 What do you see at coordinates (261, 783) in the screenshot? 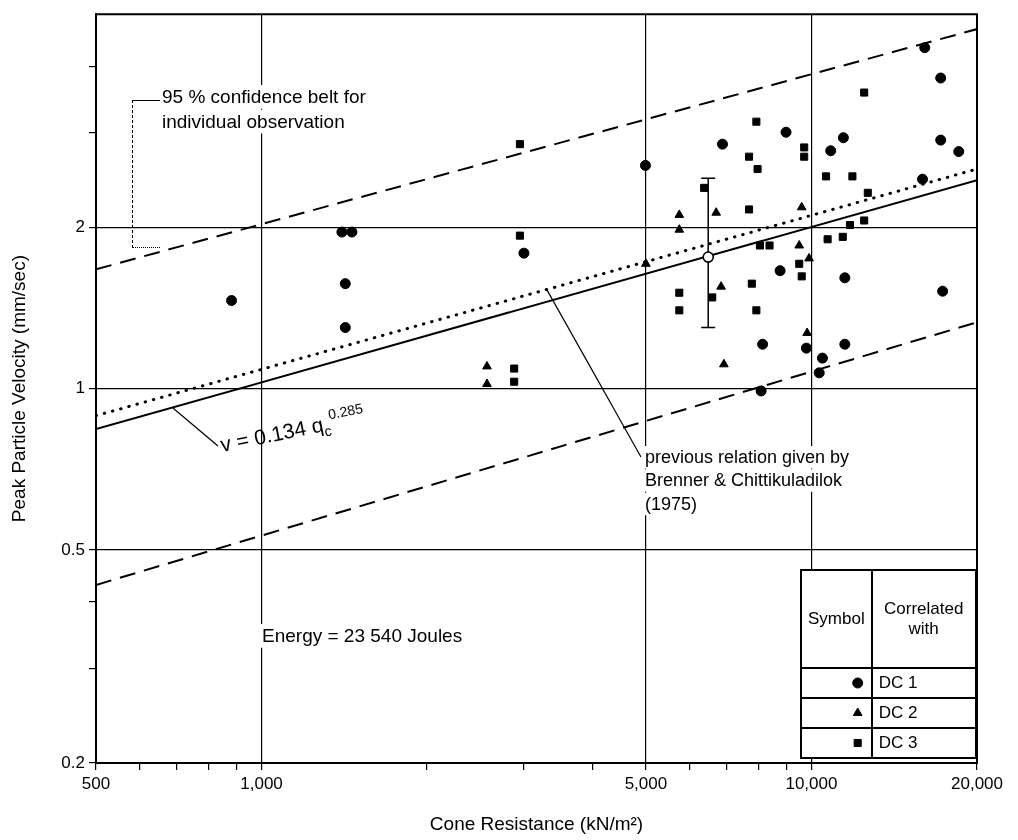
I see `x-tick-label: 1,000` at bounding box center [261, 783].